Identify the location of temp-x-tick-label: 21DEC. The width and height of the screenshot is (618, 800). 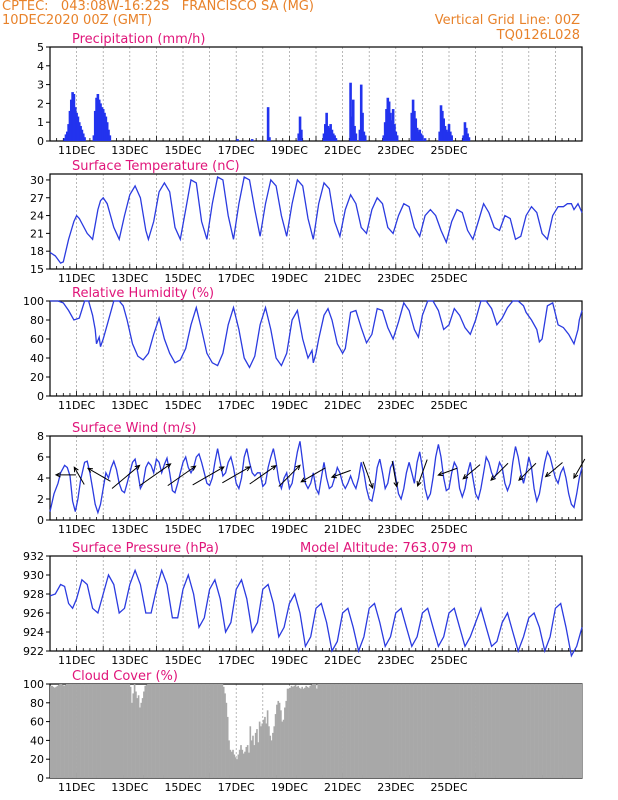
(342, 278).